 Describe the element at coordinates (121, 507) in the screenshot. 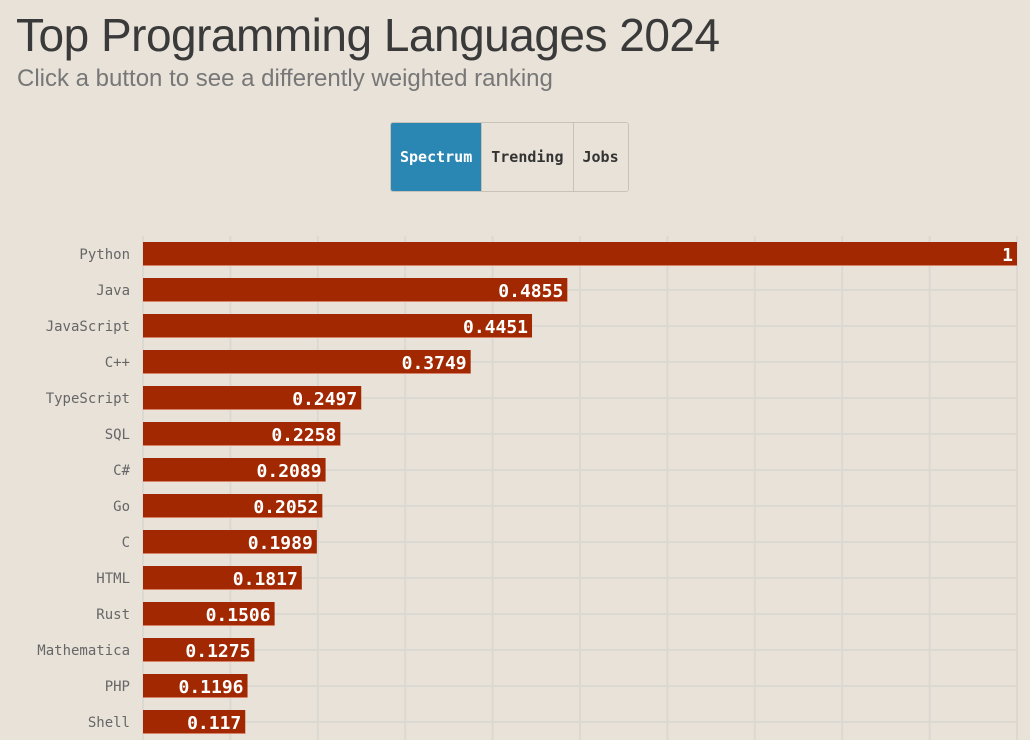

I see `category-label: Go` at that location.